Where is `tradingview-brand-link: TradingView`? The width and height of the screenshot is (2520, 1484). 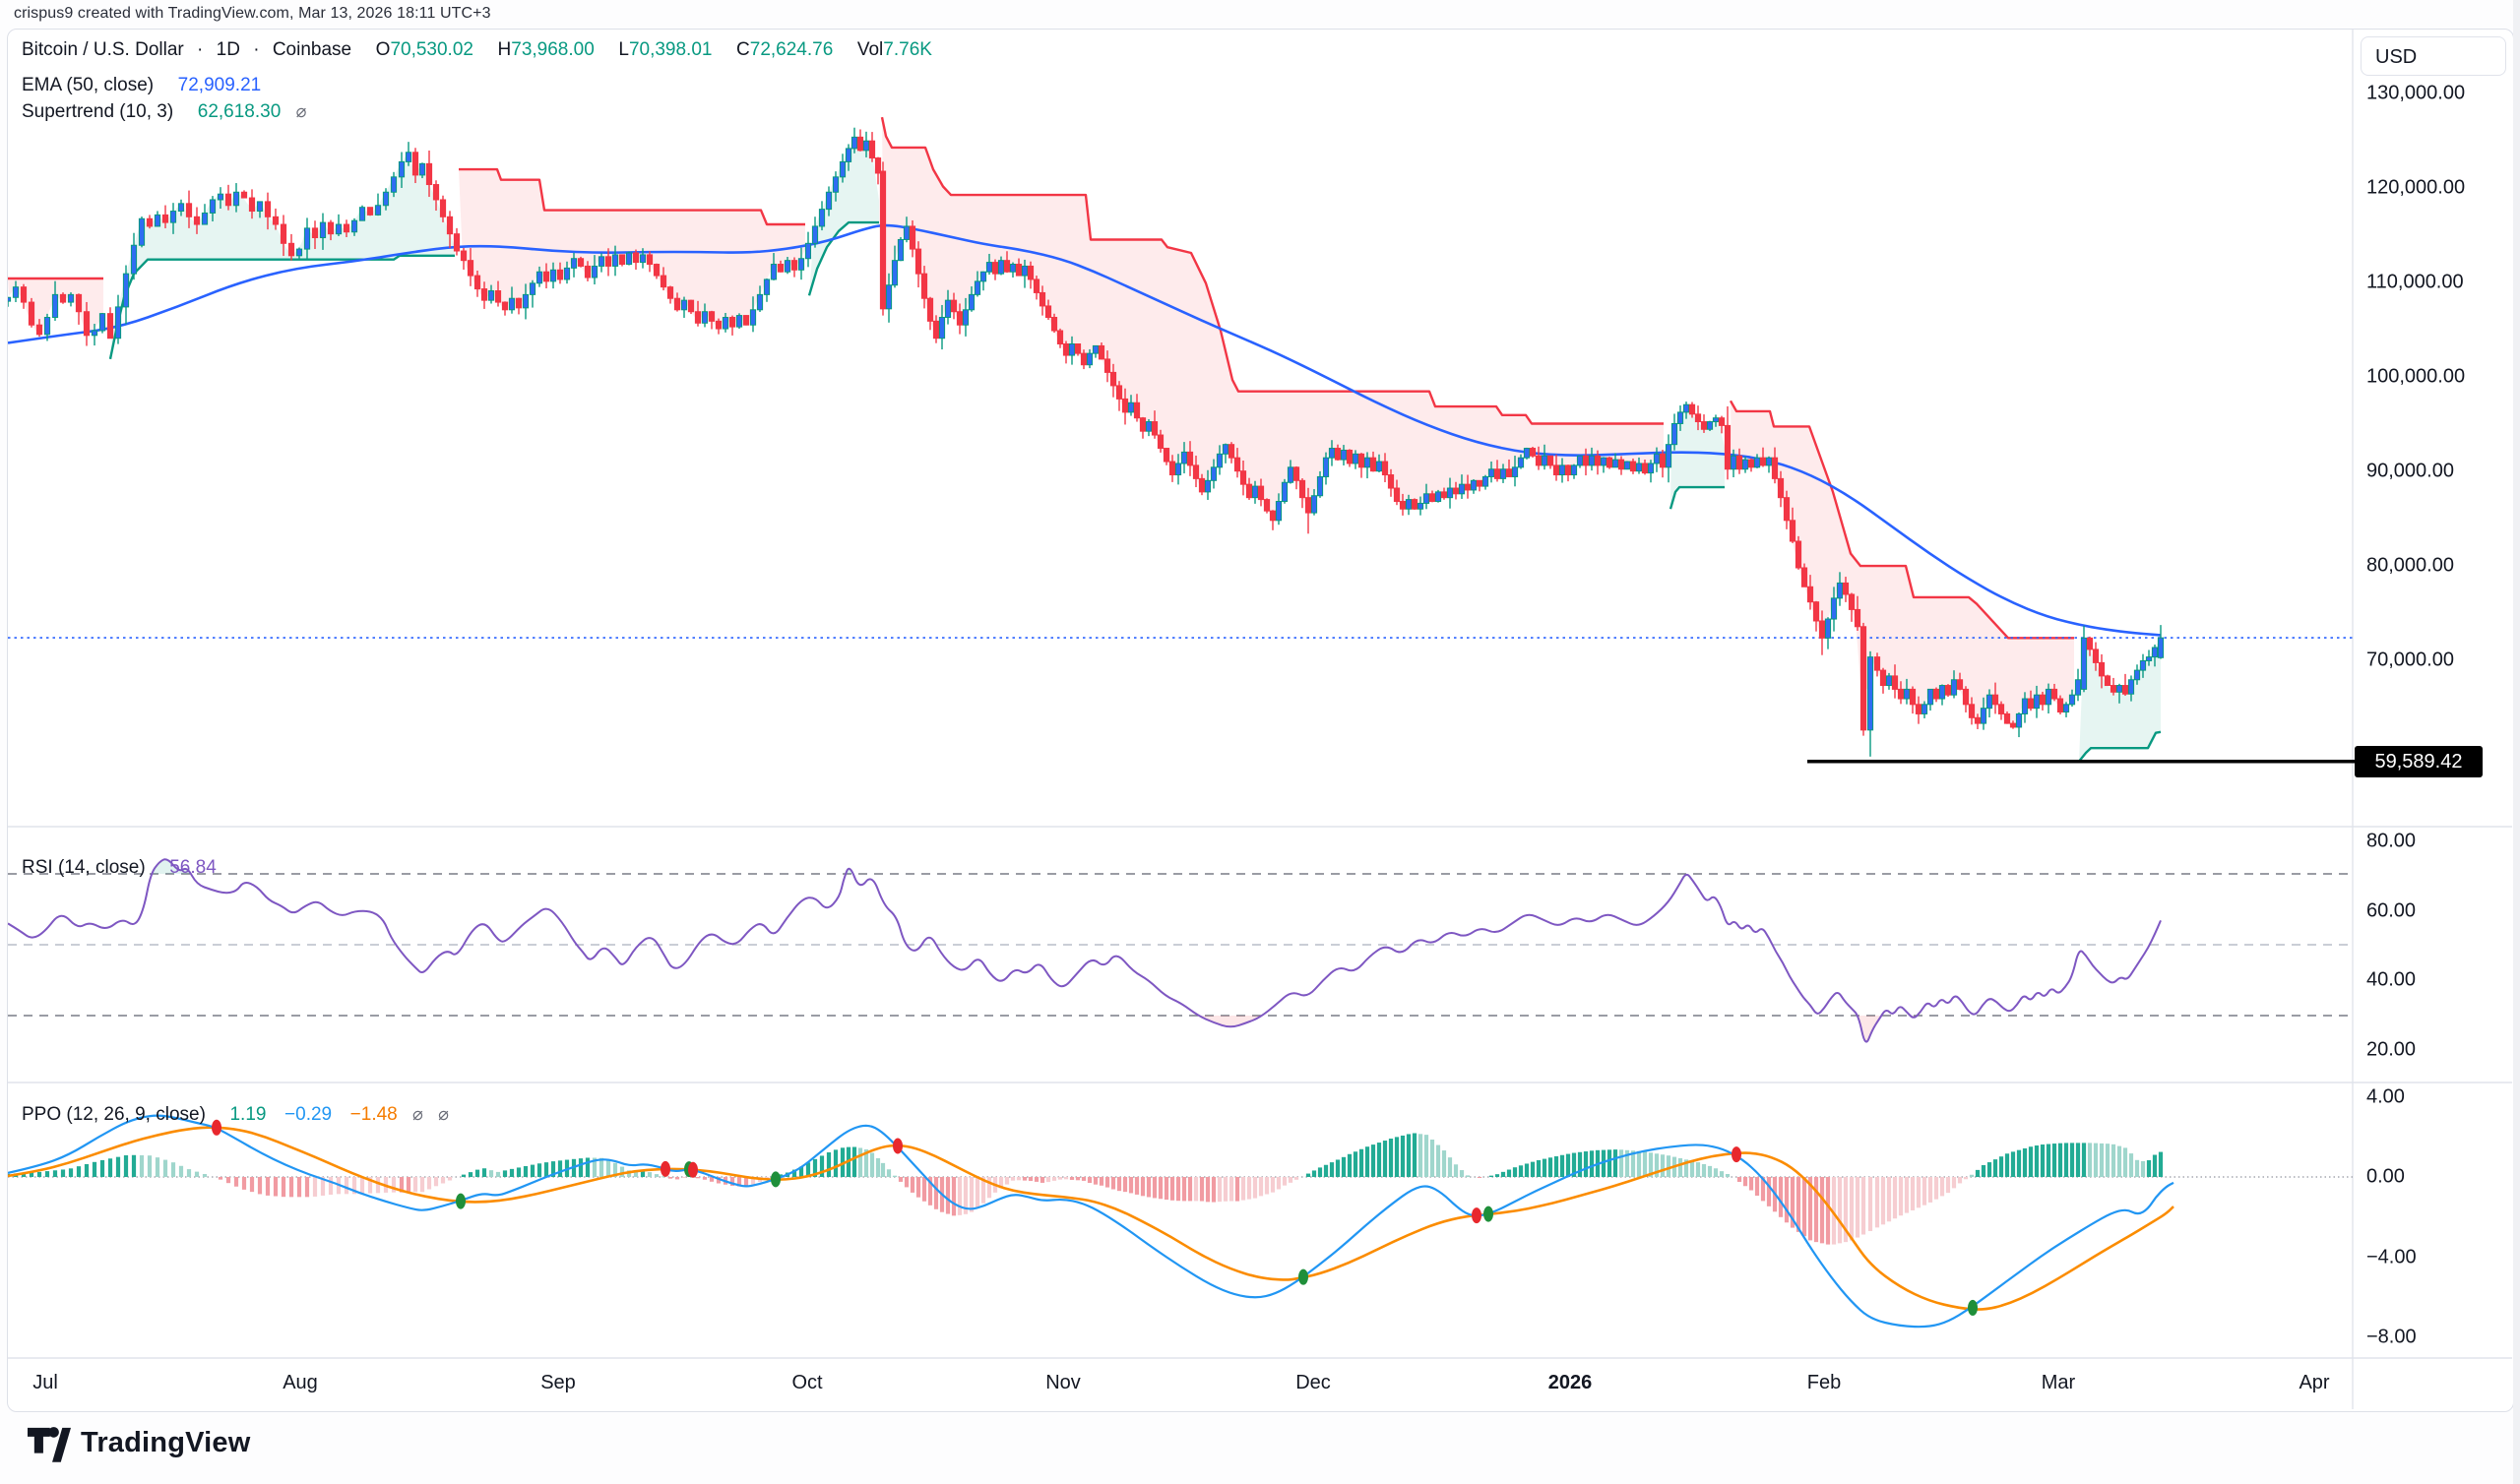
tradingview-brand-link: TradingView is located at coordinates (139, 1443).